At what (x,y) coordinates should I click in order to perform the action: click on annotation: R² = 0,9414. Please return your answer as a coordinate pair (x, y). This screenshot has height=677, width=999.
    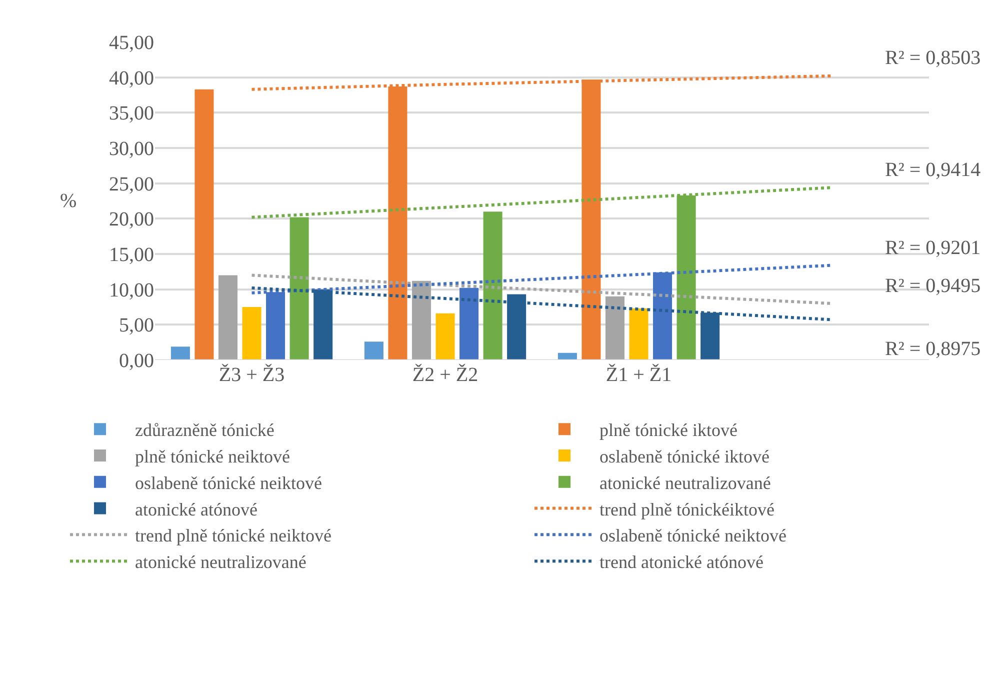
    Looking at the image, I should click on (933, 170).